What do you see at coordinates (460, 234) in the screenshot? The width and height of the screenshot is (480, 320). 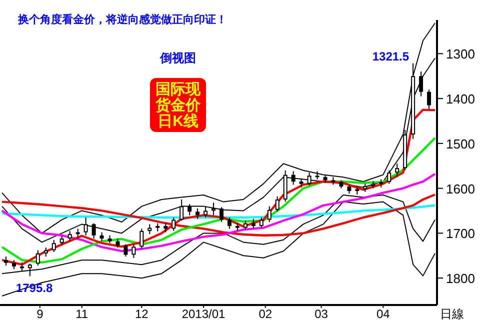 I see `y-tick-label: 1700` at bounding box center [460, 234].